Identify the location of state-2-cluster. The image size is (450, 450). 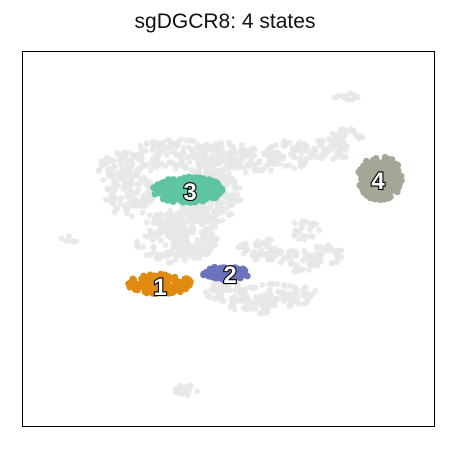
(225, 273).